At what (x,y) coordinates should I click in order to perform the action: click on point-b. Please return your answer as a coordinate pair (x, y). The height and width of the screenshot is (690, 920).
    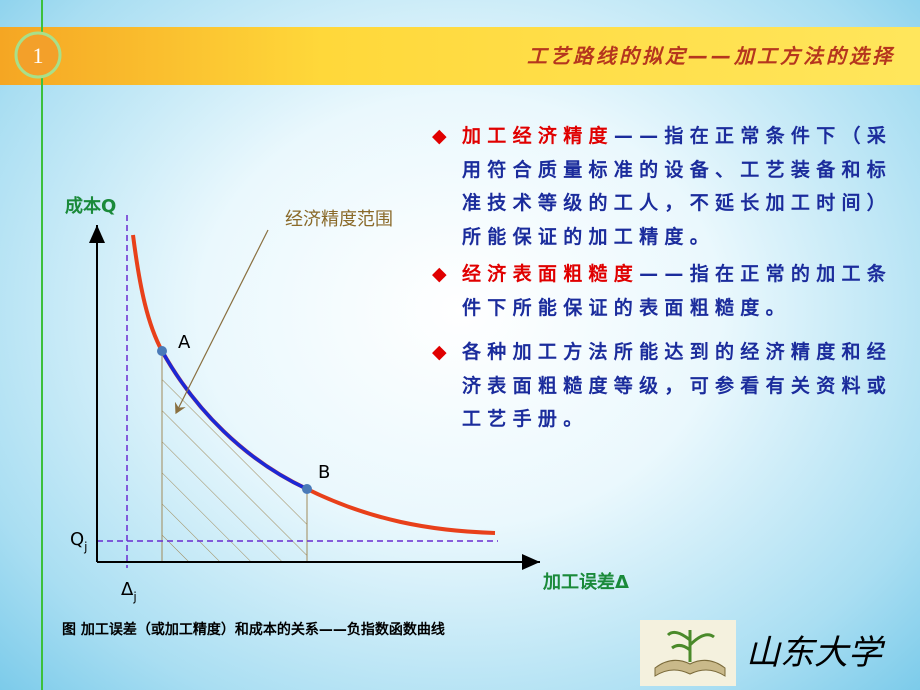
    Looking at the image, I should click on (307, 489).